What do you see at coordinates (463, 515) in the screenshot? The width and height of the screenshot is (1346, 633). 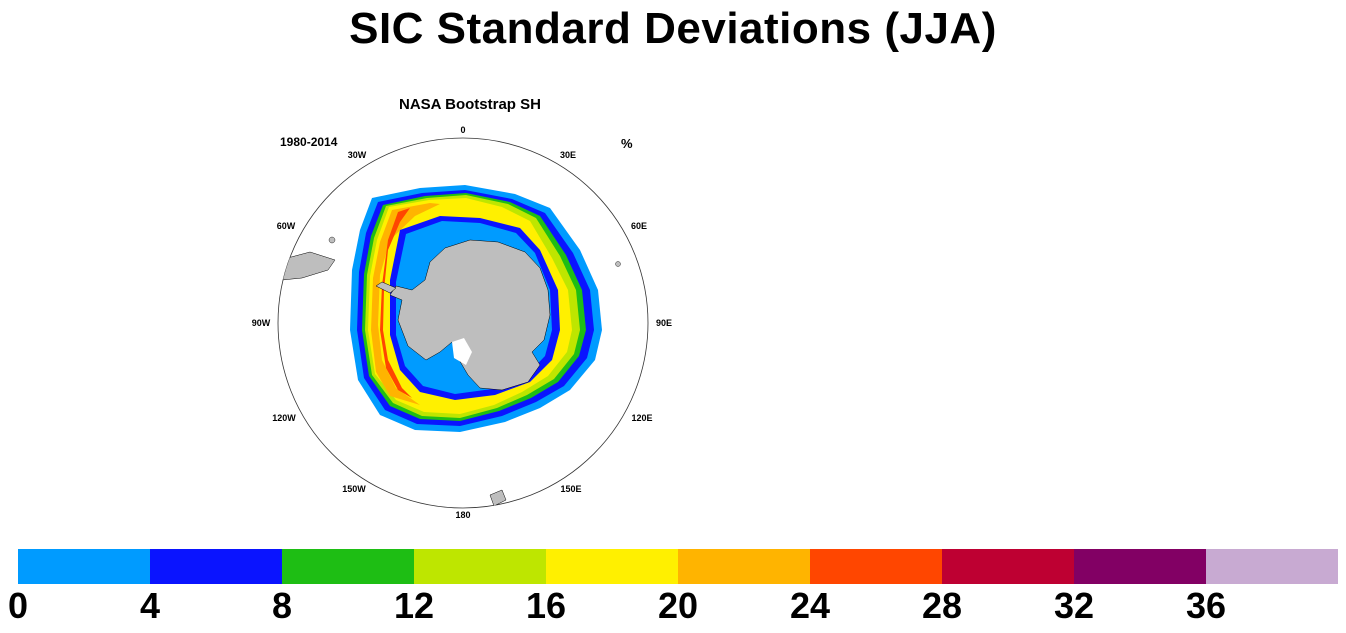 I see `lon-label-180: 180` at bounding box center [463, 515].